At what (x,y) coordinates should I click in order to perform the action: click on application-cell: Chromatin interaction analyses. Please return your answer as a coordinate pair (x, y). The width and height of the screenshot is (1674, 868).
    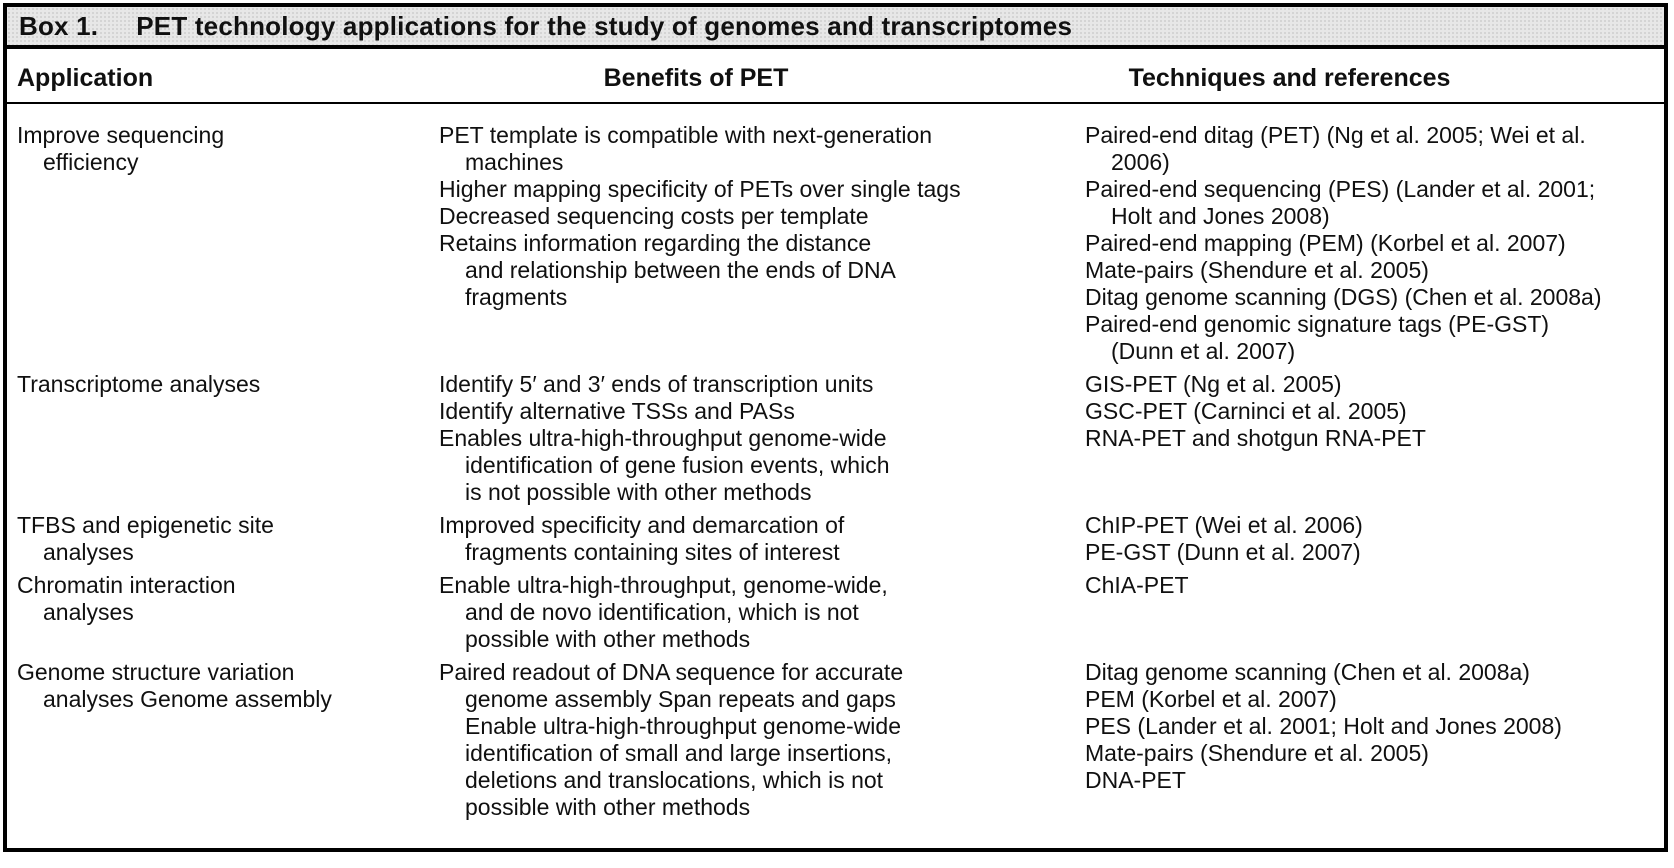
    Looking at the image, I should click on (217, 612).